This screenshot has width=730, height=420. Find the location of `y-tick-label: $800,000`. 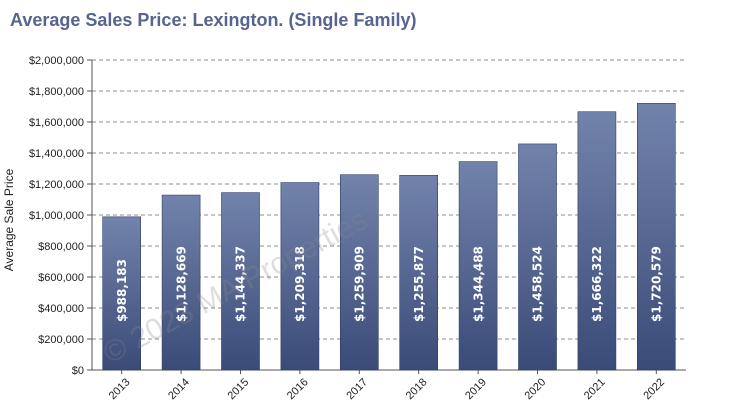

y-tick-label: $800,000 is located at coordinates (61, 247).